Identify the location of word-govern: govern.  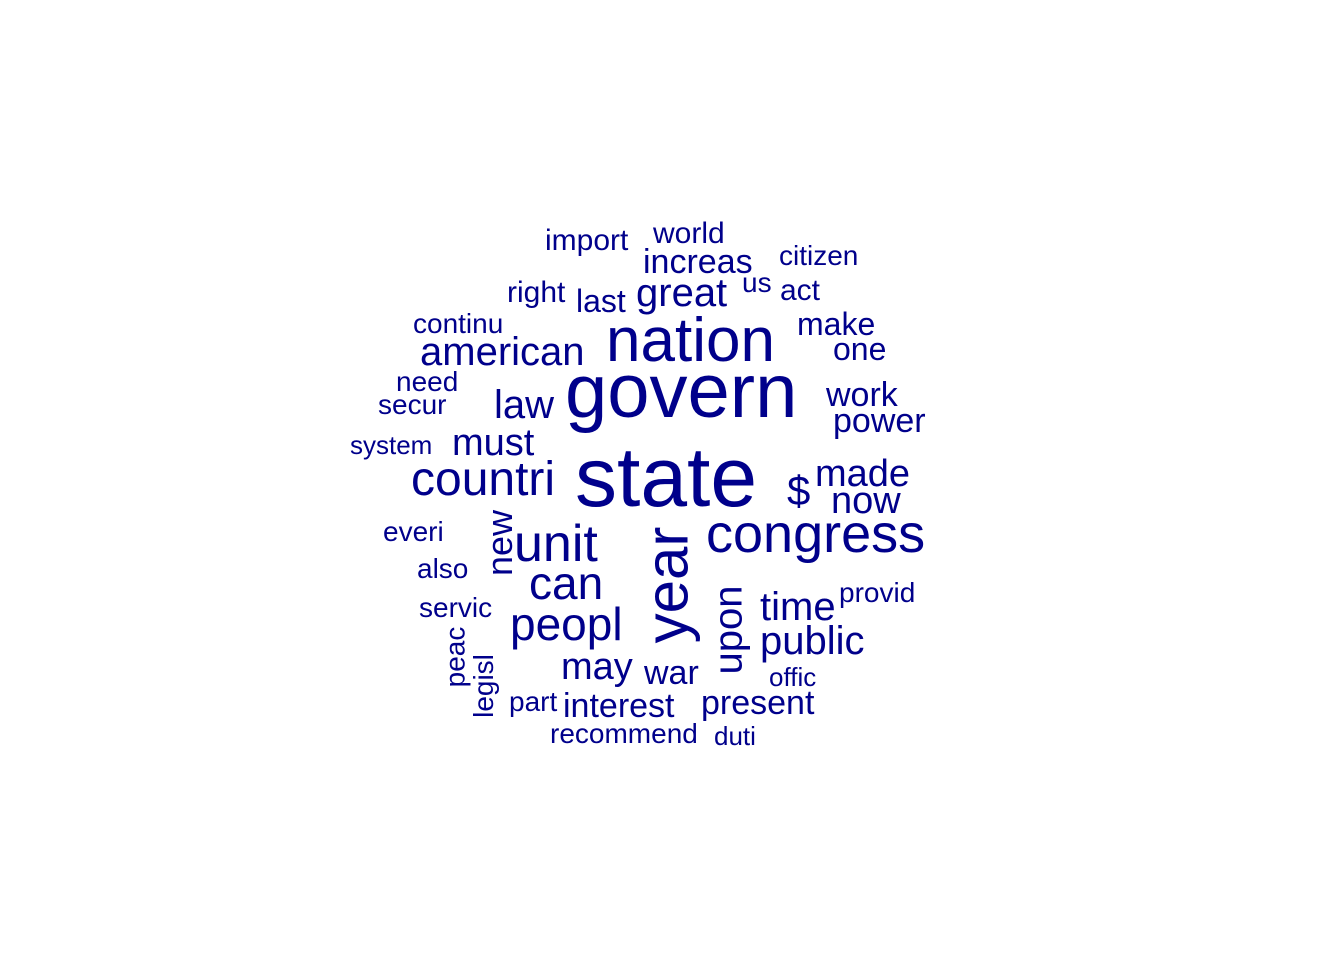
(681, 391).